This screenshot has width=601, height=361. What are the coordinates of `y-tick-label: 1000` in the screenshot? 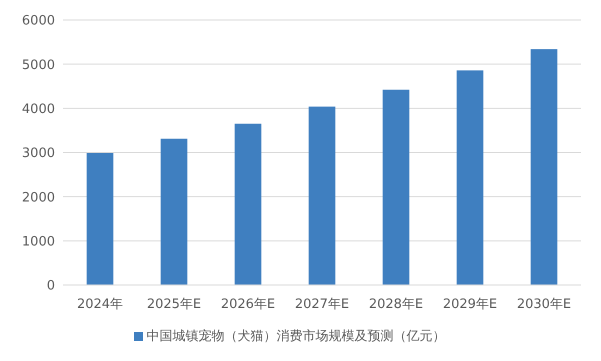 It's located at (38, 242).